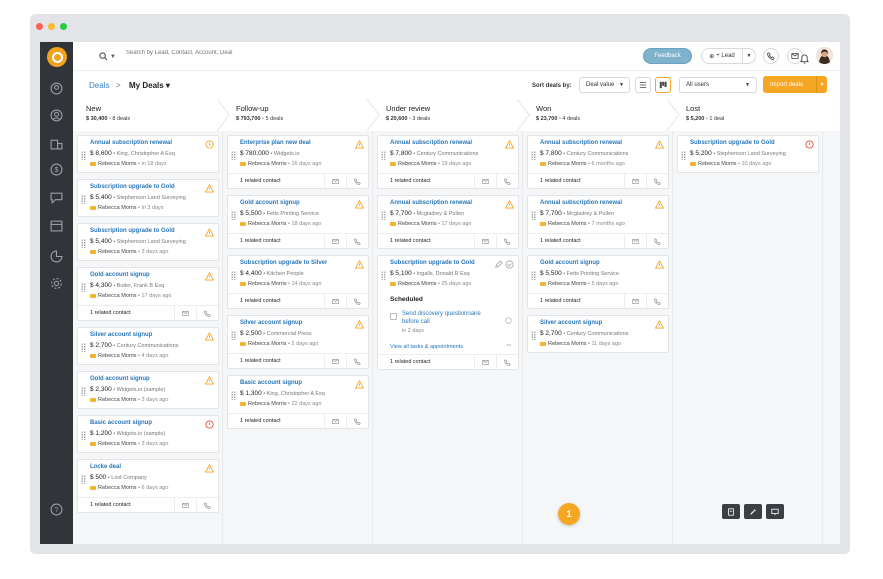 The height and width of the screenshot is (579, 883). I want to click on reports-icon, so click(56, 256).